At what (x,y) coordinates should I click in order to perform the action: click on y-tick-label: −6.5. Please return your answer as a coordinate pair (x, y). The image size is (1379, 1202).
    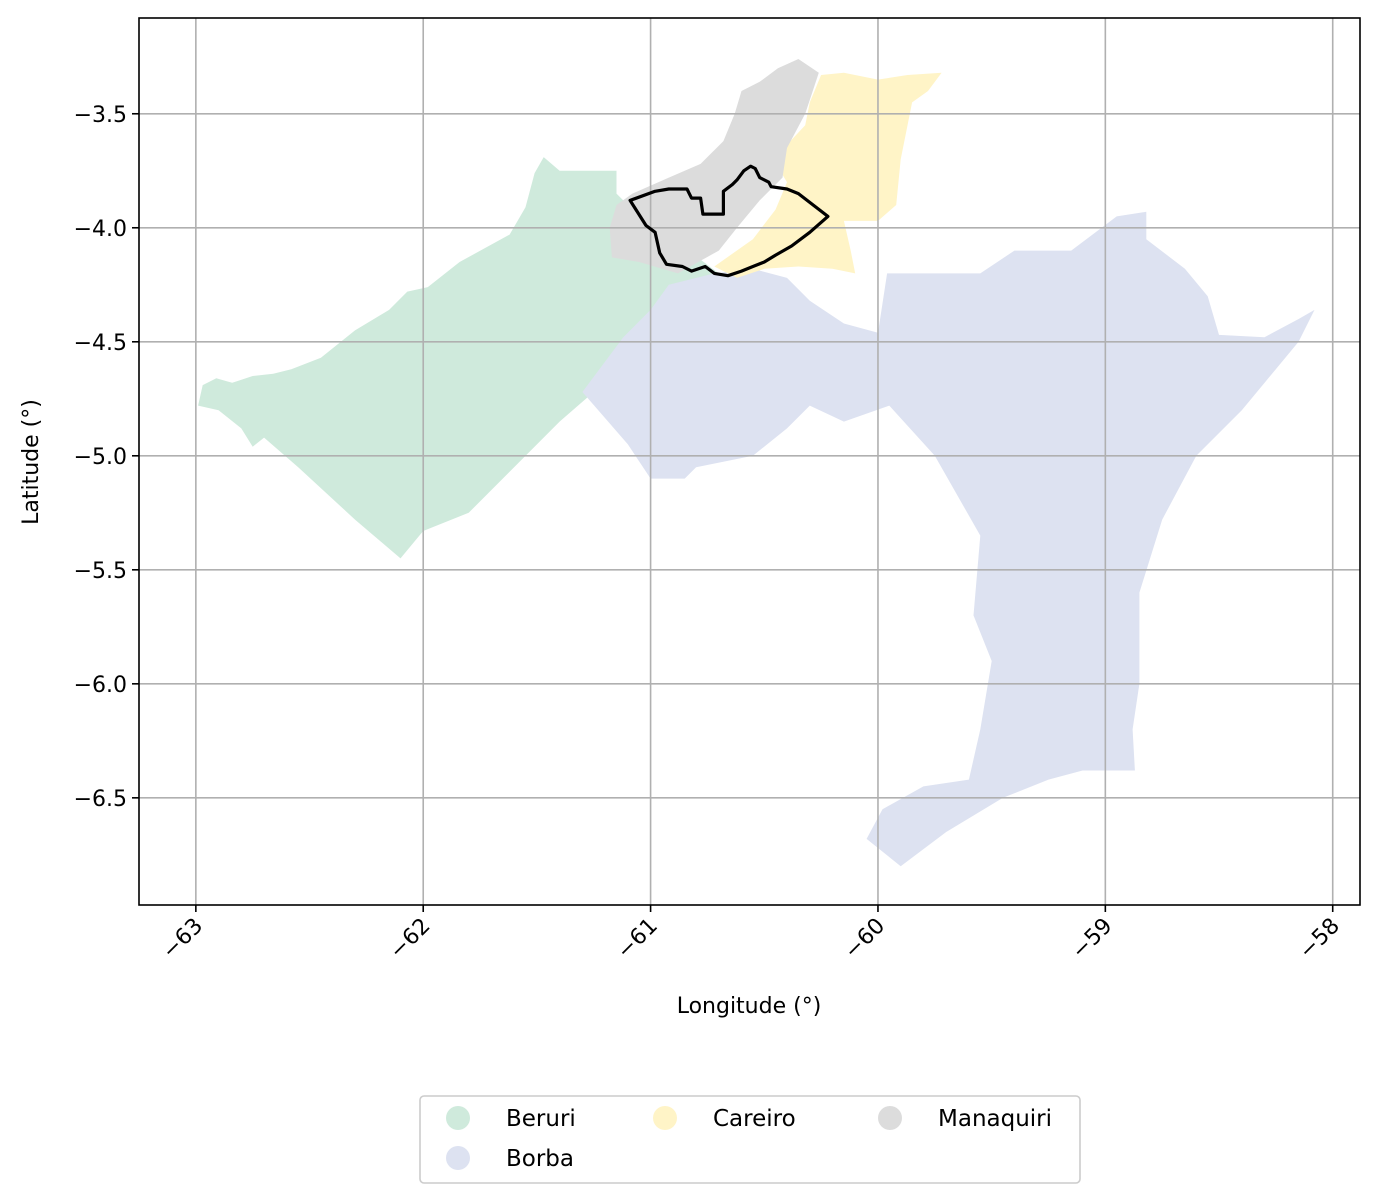
    Looking at the image, I should click on (100, 799).